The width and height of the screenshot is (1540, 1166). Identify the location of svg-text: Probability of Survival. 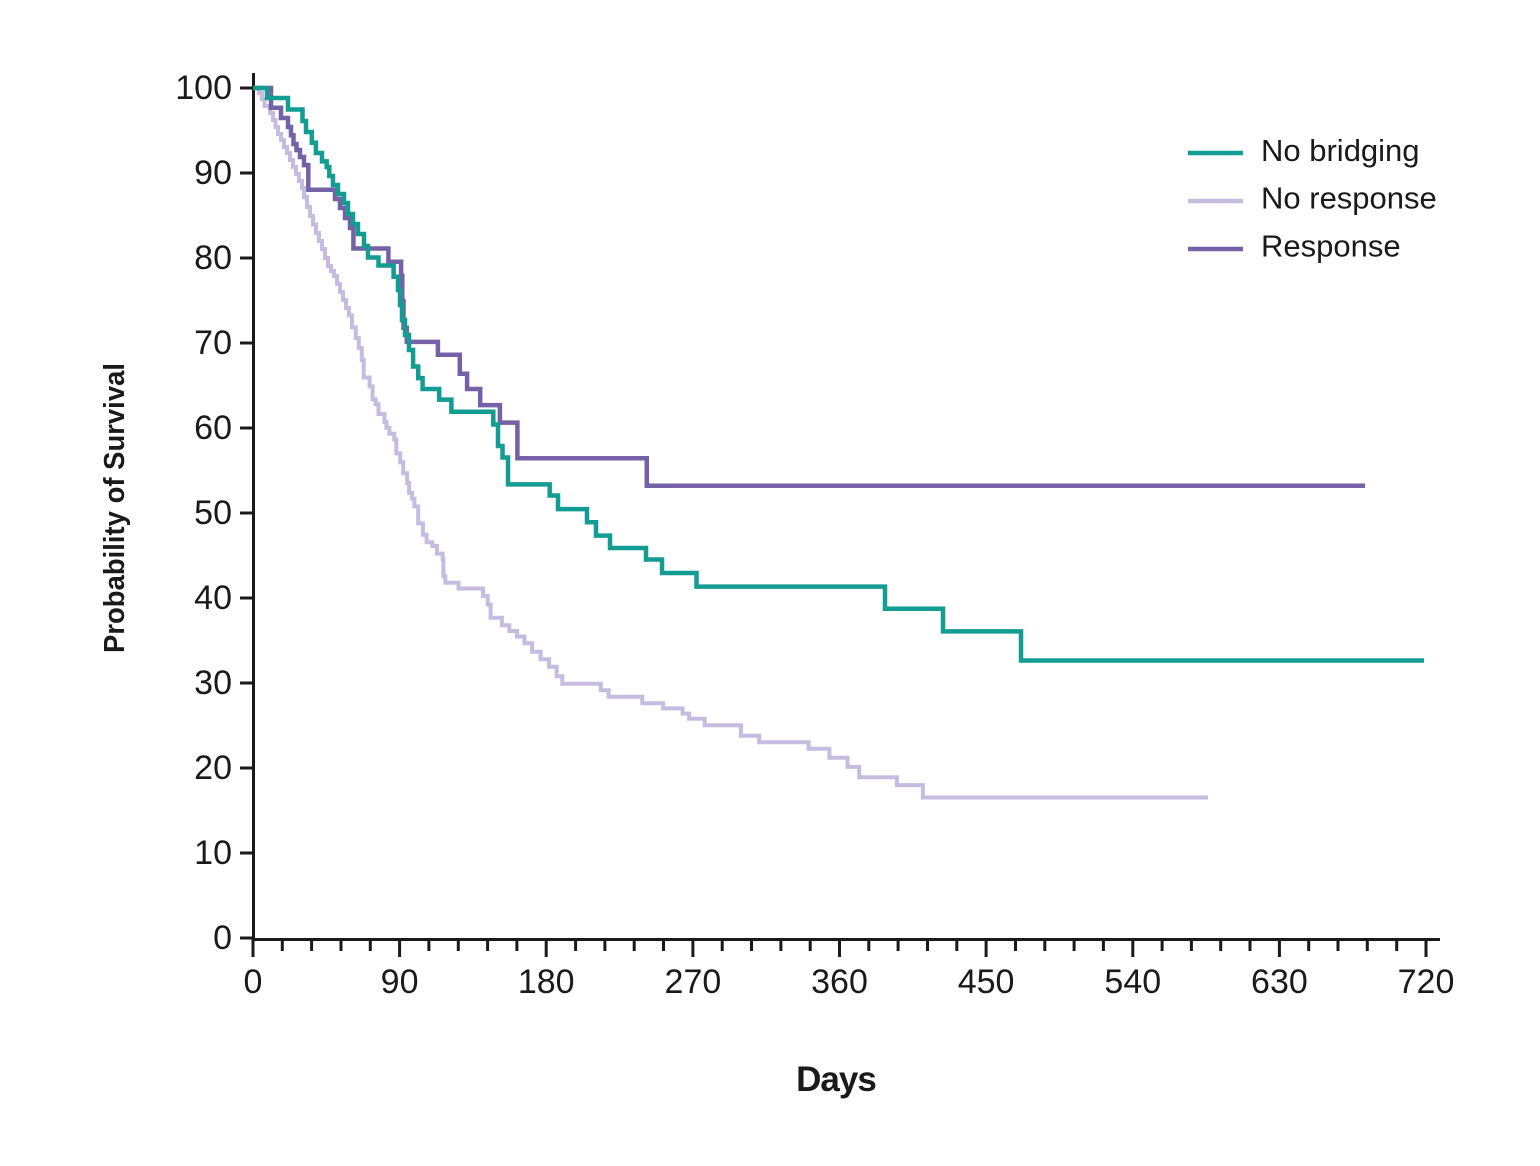
(115, 508).